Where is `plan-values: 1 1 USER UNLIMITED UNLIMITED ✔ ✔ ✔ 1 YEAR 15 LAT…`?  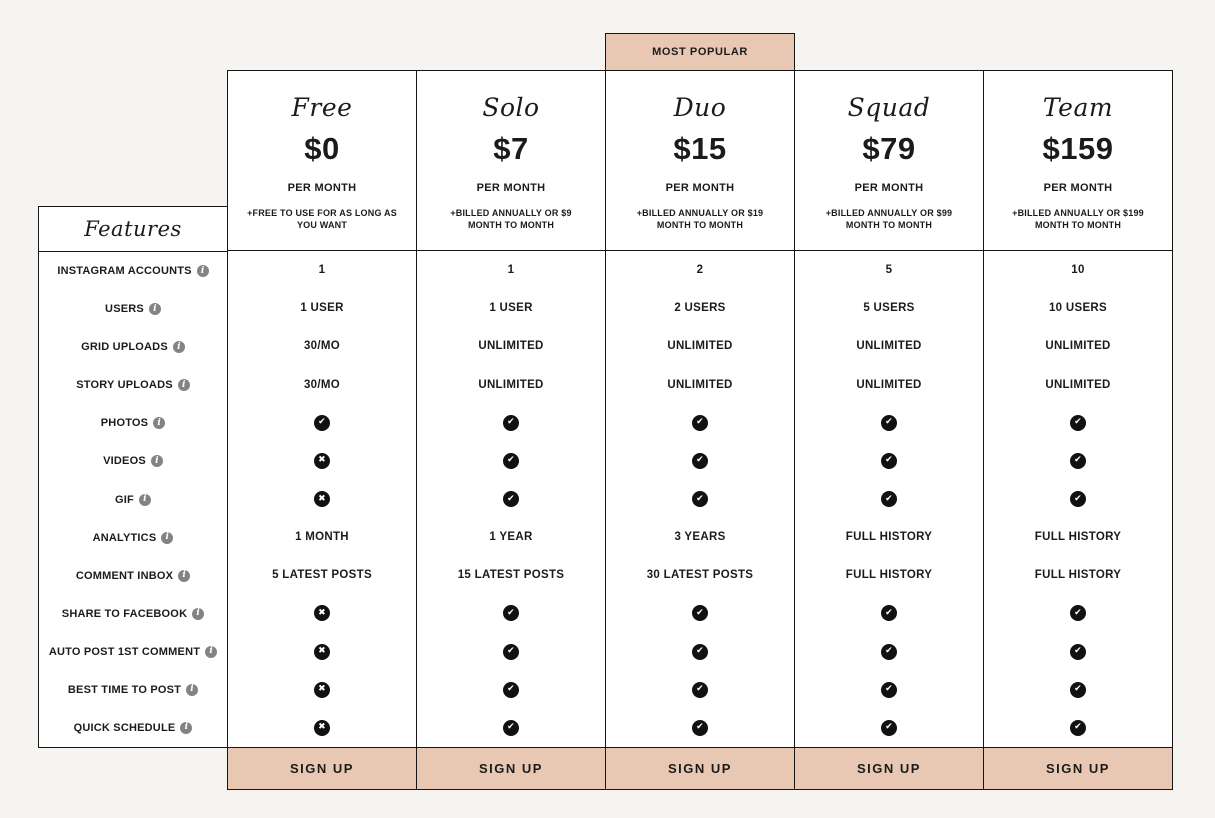
plan-values: 1 1 USER UNLIMITED UNLIMITED ✔ ✔ ✔ 1 YEAR 15 LAT… is located at coordinates (511, 499).